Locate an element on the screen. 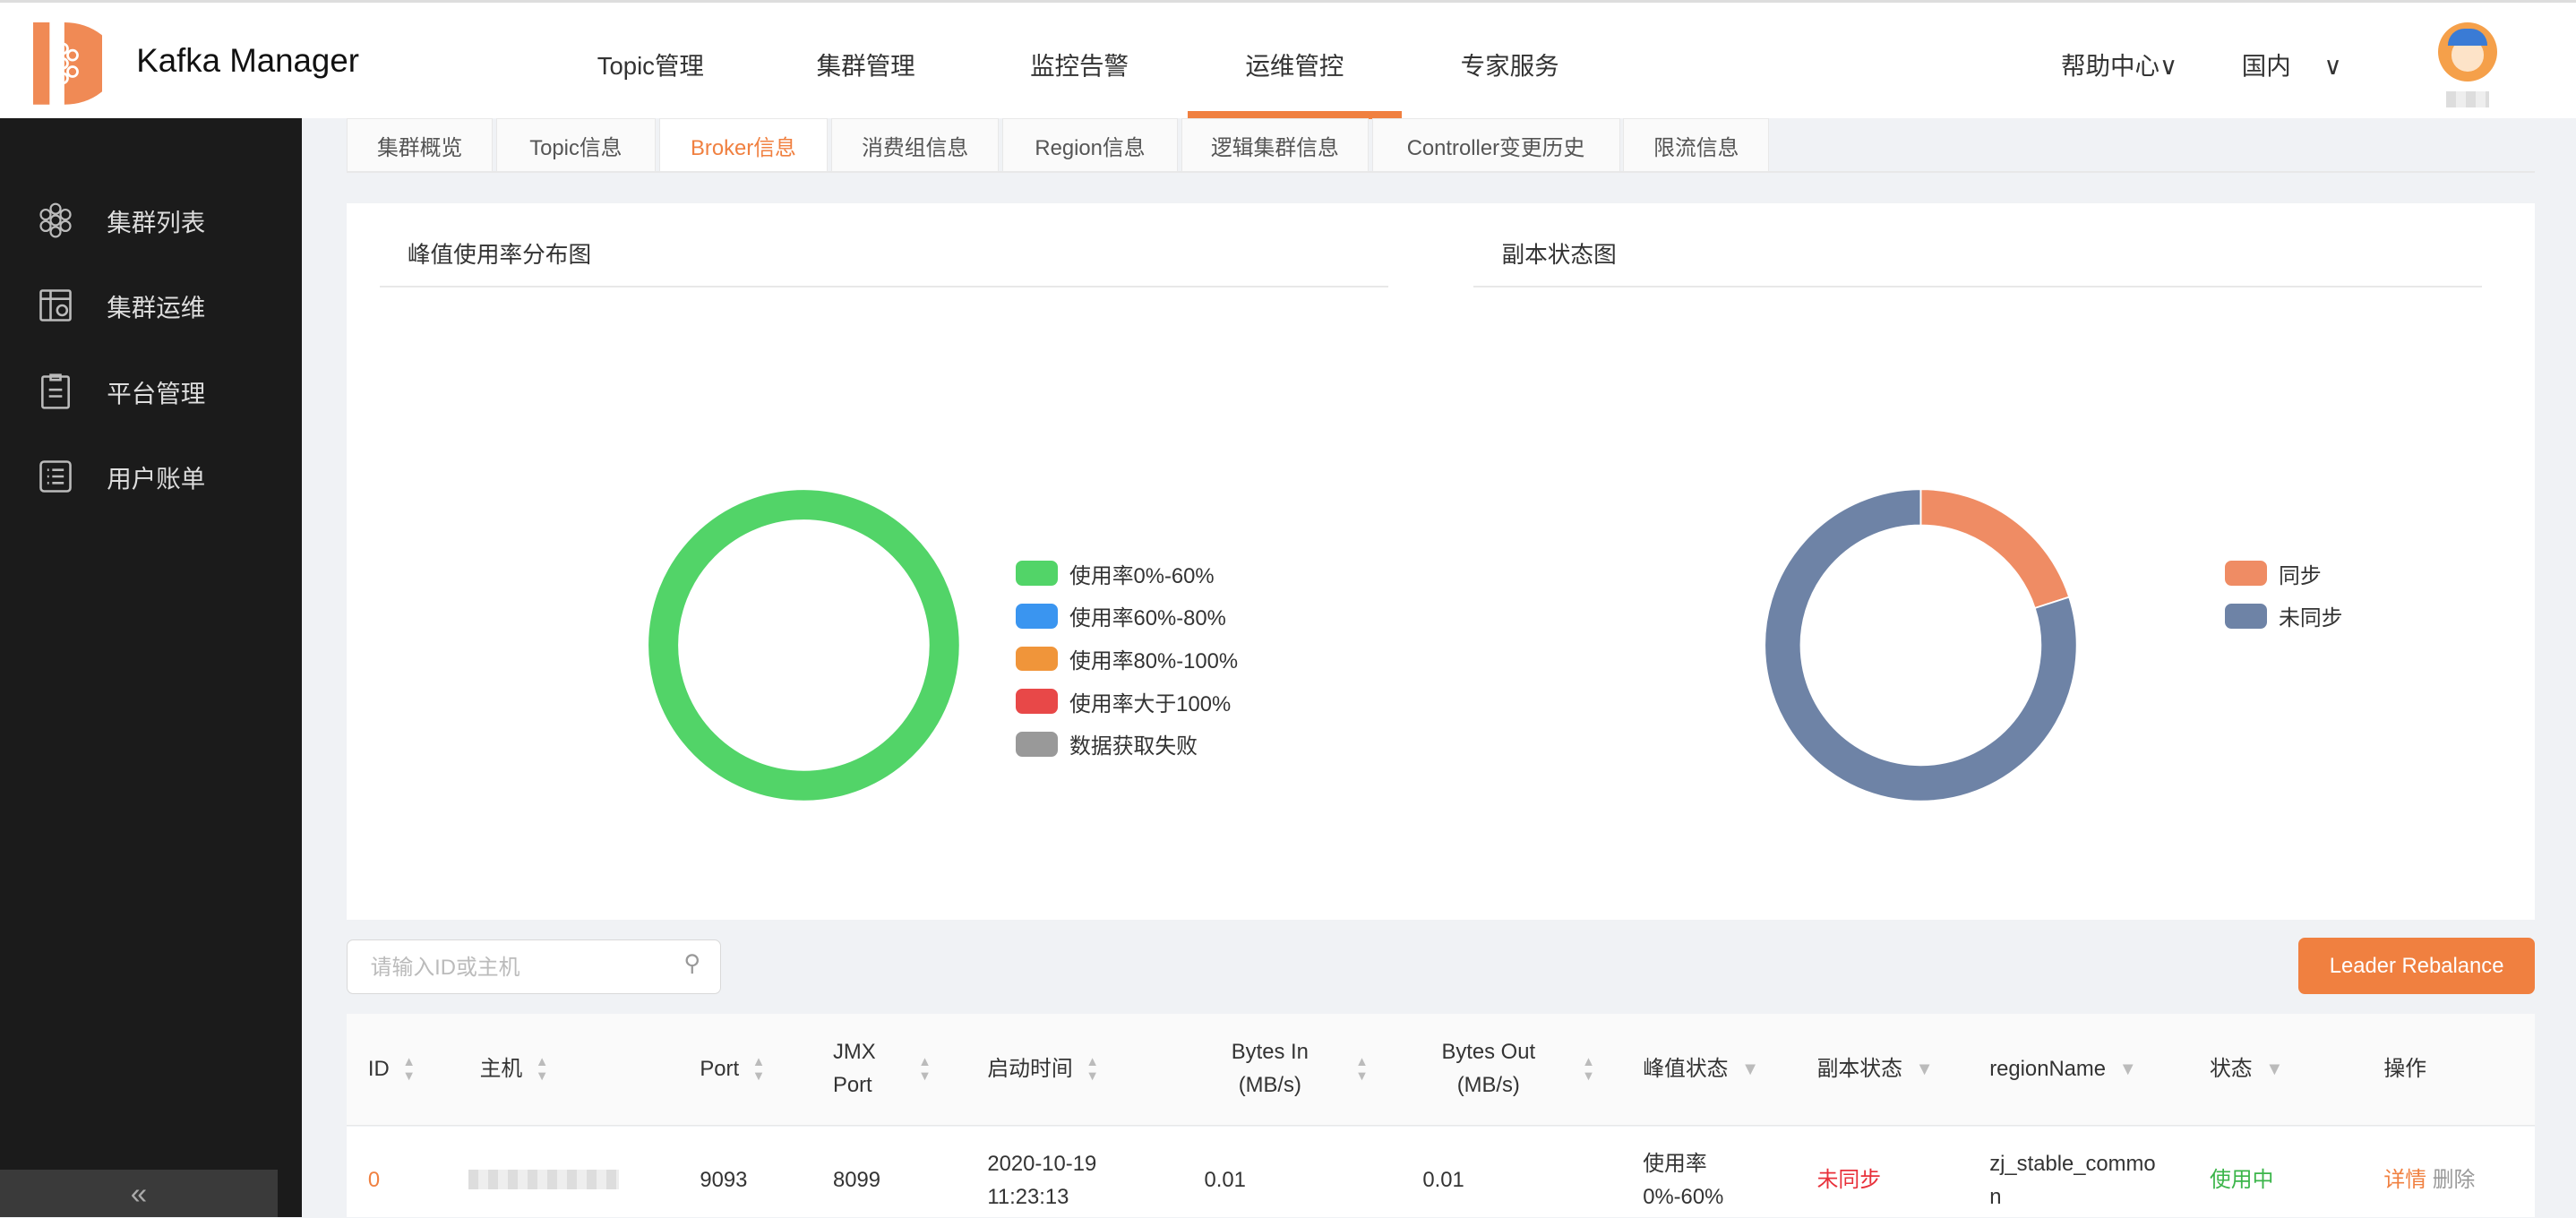 The height and width of the screenshot is (1218, 2576). search-box: ⚲ is located at coordinates (534, 967).